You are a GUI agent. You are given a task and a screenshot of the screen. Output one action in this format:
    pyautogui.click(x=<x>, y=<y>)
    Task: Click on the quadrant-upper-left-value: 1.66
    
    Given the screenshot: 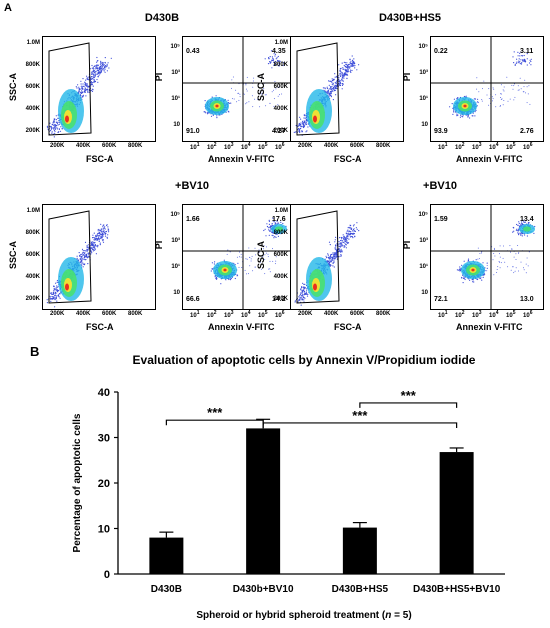 What is the action you would take?
    pyautogui.click(x=193, y=219)
    